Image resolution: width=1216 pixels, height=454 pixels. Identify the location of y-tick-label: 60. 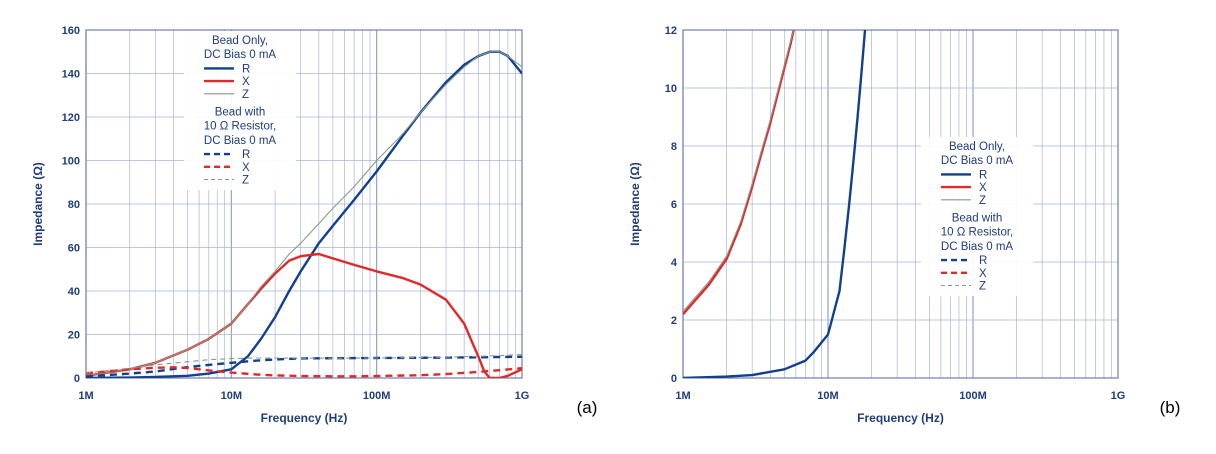
(74, 249).